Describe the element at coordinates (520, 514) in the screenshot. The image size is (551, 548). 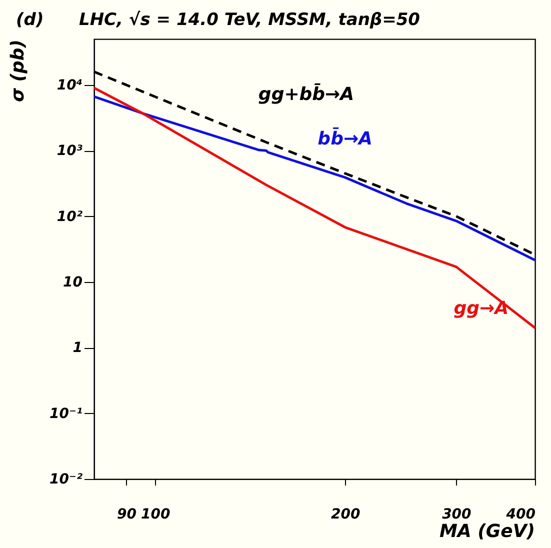
I see `x-tick-label: 400` at that location.